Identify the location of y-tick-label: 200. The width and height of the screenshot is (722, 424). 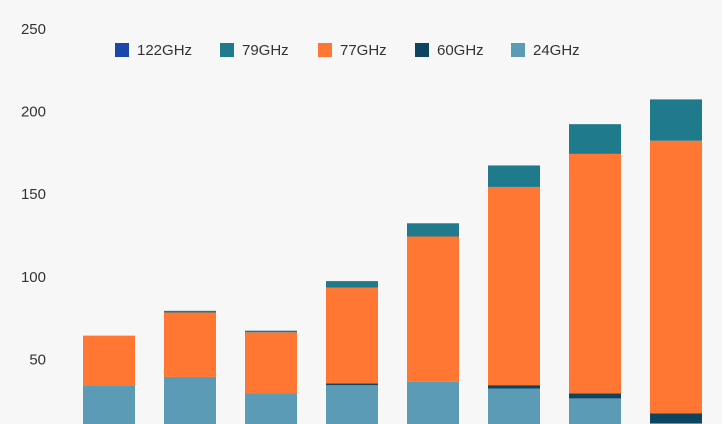
(33, 112).